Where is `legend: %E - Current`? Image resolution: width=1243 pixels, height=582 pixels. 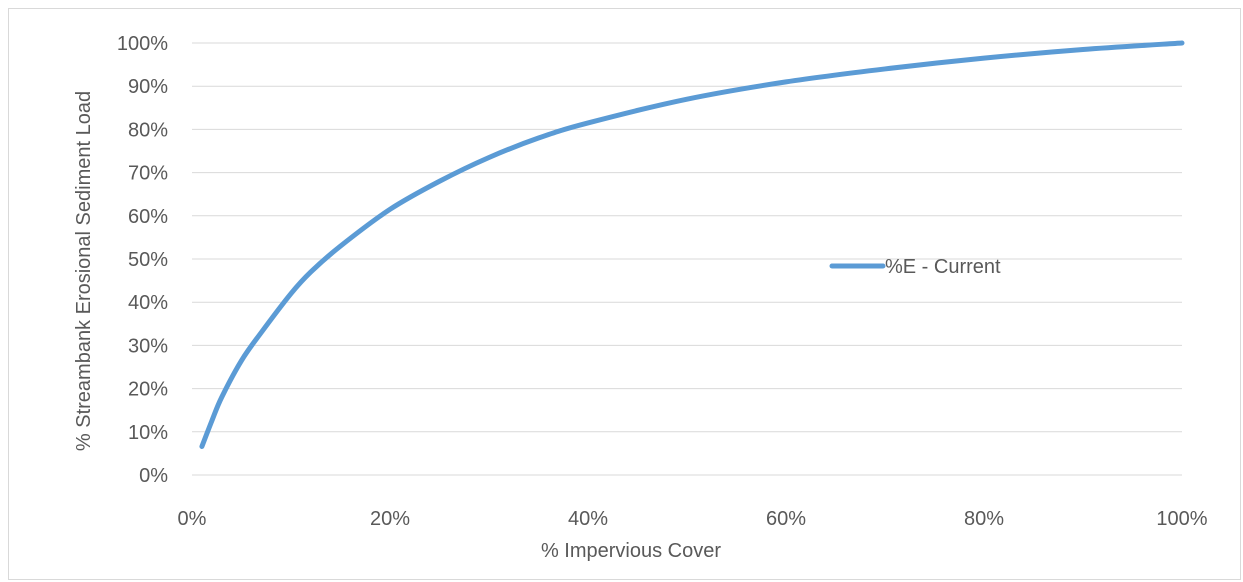 legend: %E - Current is located at coordinates (915, 267).